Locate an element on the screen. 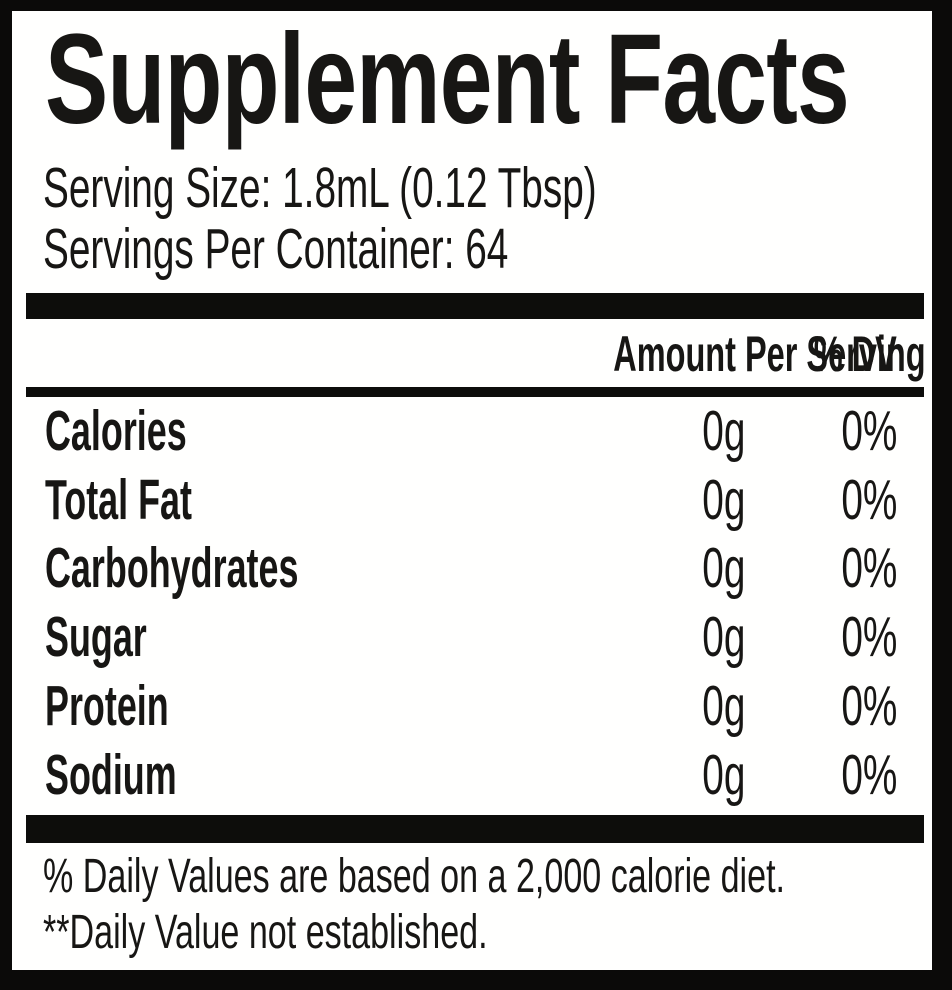 This screenshot has height=990, width=952. nutrient-name: Protein is located at coordinates (107, 706).